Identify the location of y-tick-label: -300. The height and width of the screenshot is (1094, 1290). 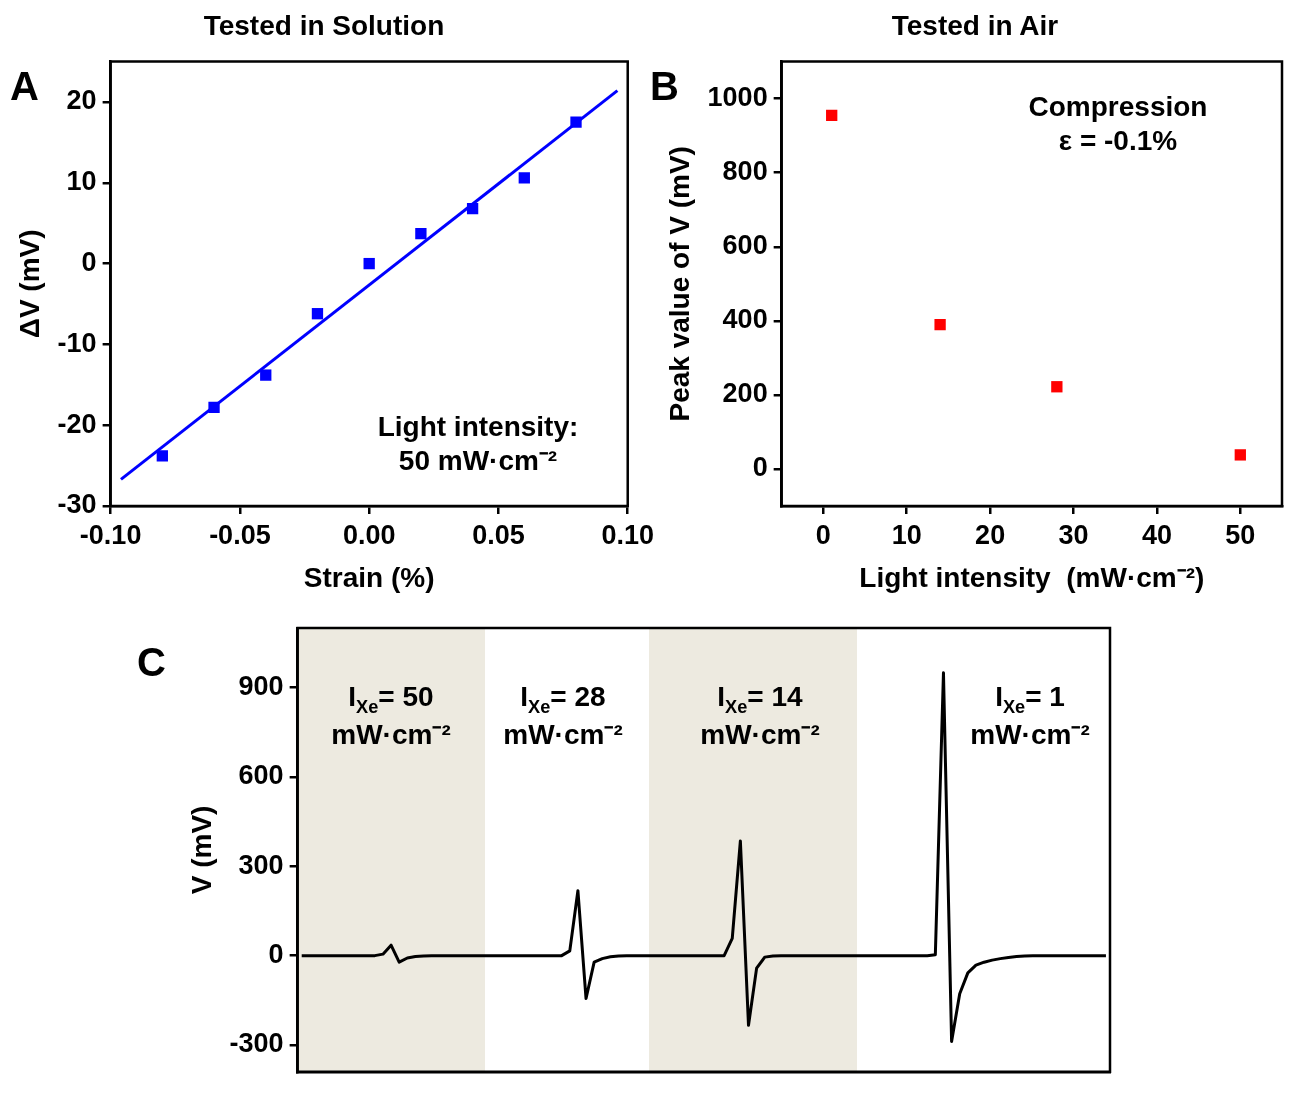
(256, 1043).